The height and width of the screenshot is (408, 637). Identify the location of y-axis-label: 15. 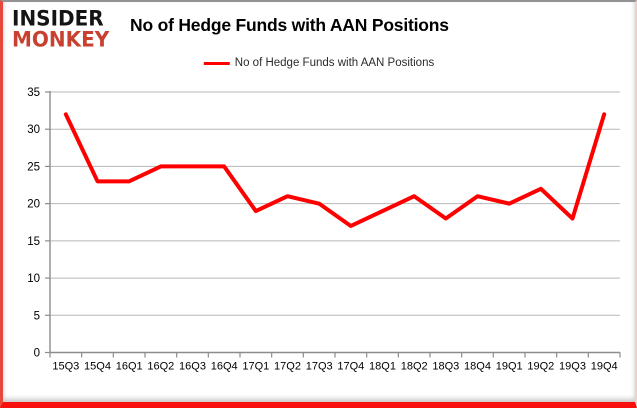
(33, 242).